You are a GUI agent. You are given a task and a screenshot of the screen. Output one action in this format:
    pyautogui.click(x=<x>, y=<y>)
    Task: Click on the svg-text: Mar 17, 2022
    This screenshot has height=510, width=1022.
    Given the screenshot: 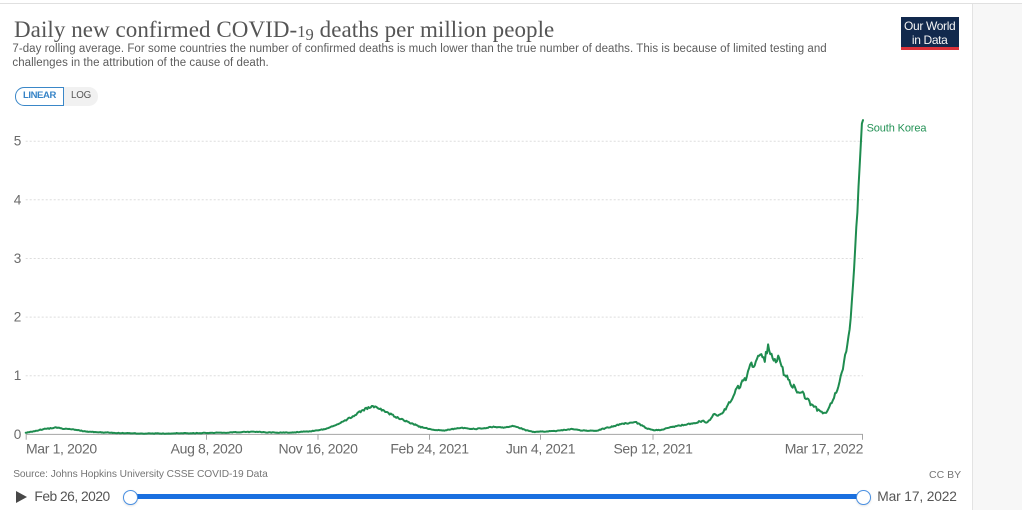 What is the action you would take?
    pyautogui.click(x=824, y=449)
    